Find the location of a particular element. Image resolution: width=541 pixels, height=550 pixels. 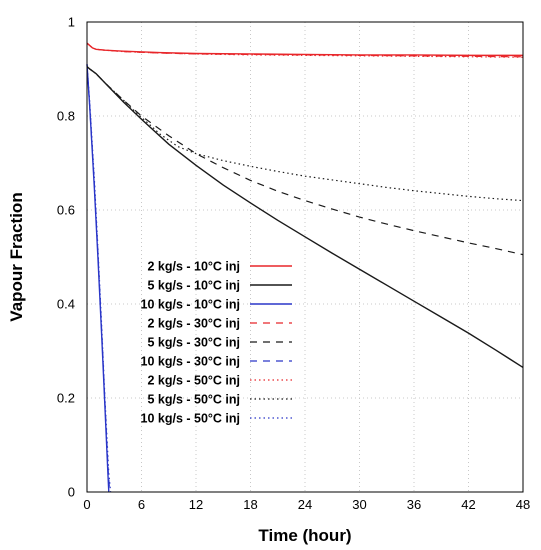

legend-label: 2 kg/s - 10°C inj is located at coordinates (193, 267).